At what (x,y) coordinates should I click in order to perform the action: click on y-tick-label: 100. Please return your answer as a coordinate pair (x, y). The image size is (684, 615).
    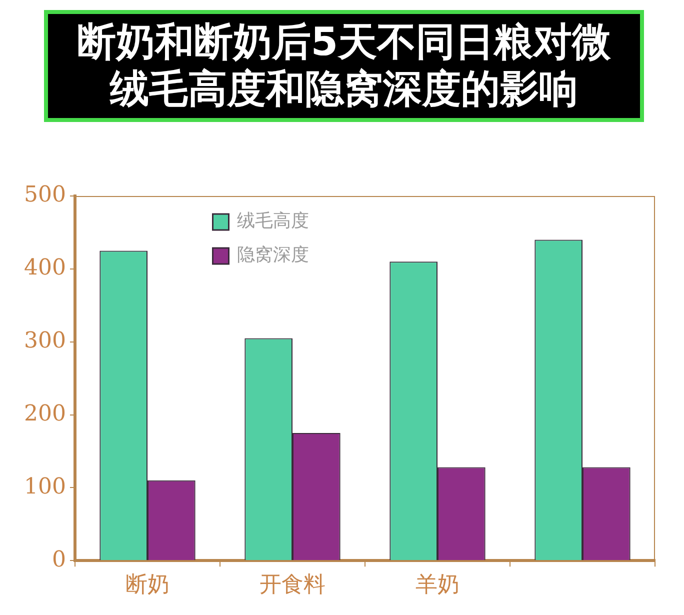
    Looking at the image, I should click on (45, 487).